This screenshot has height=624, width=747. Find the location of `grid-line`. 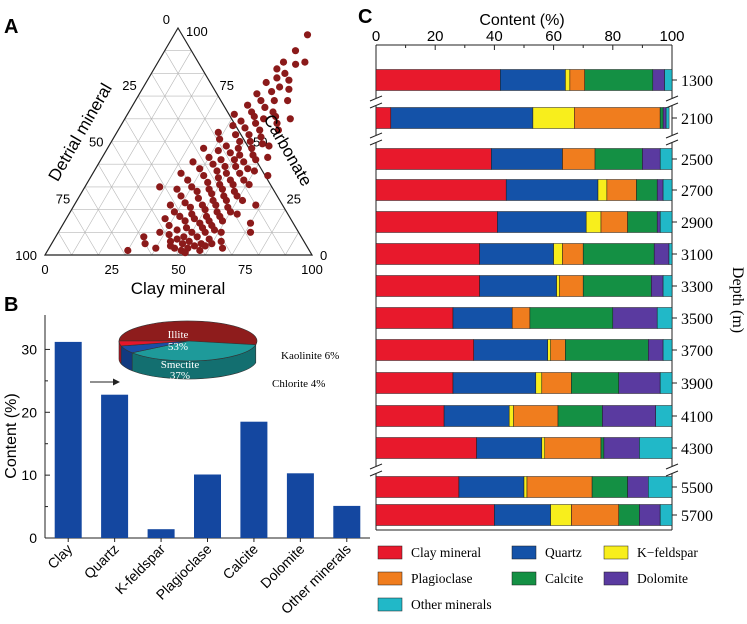

grid-line is located at coordinates (65, 244).